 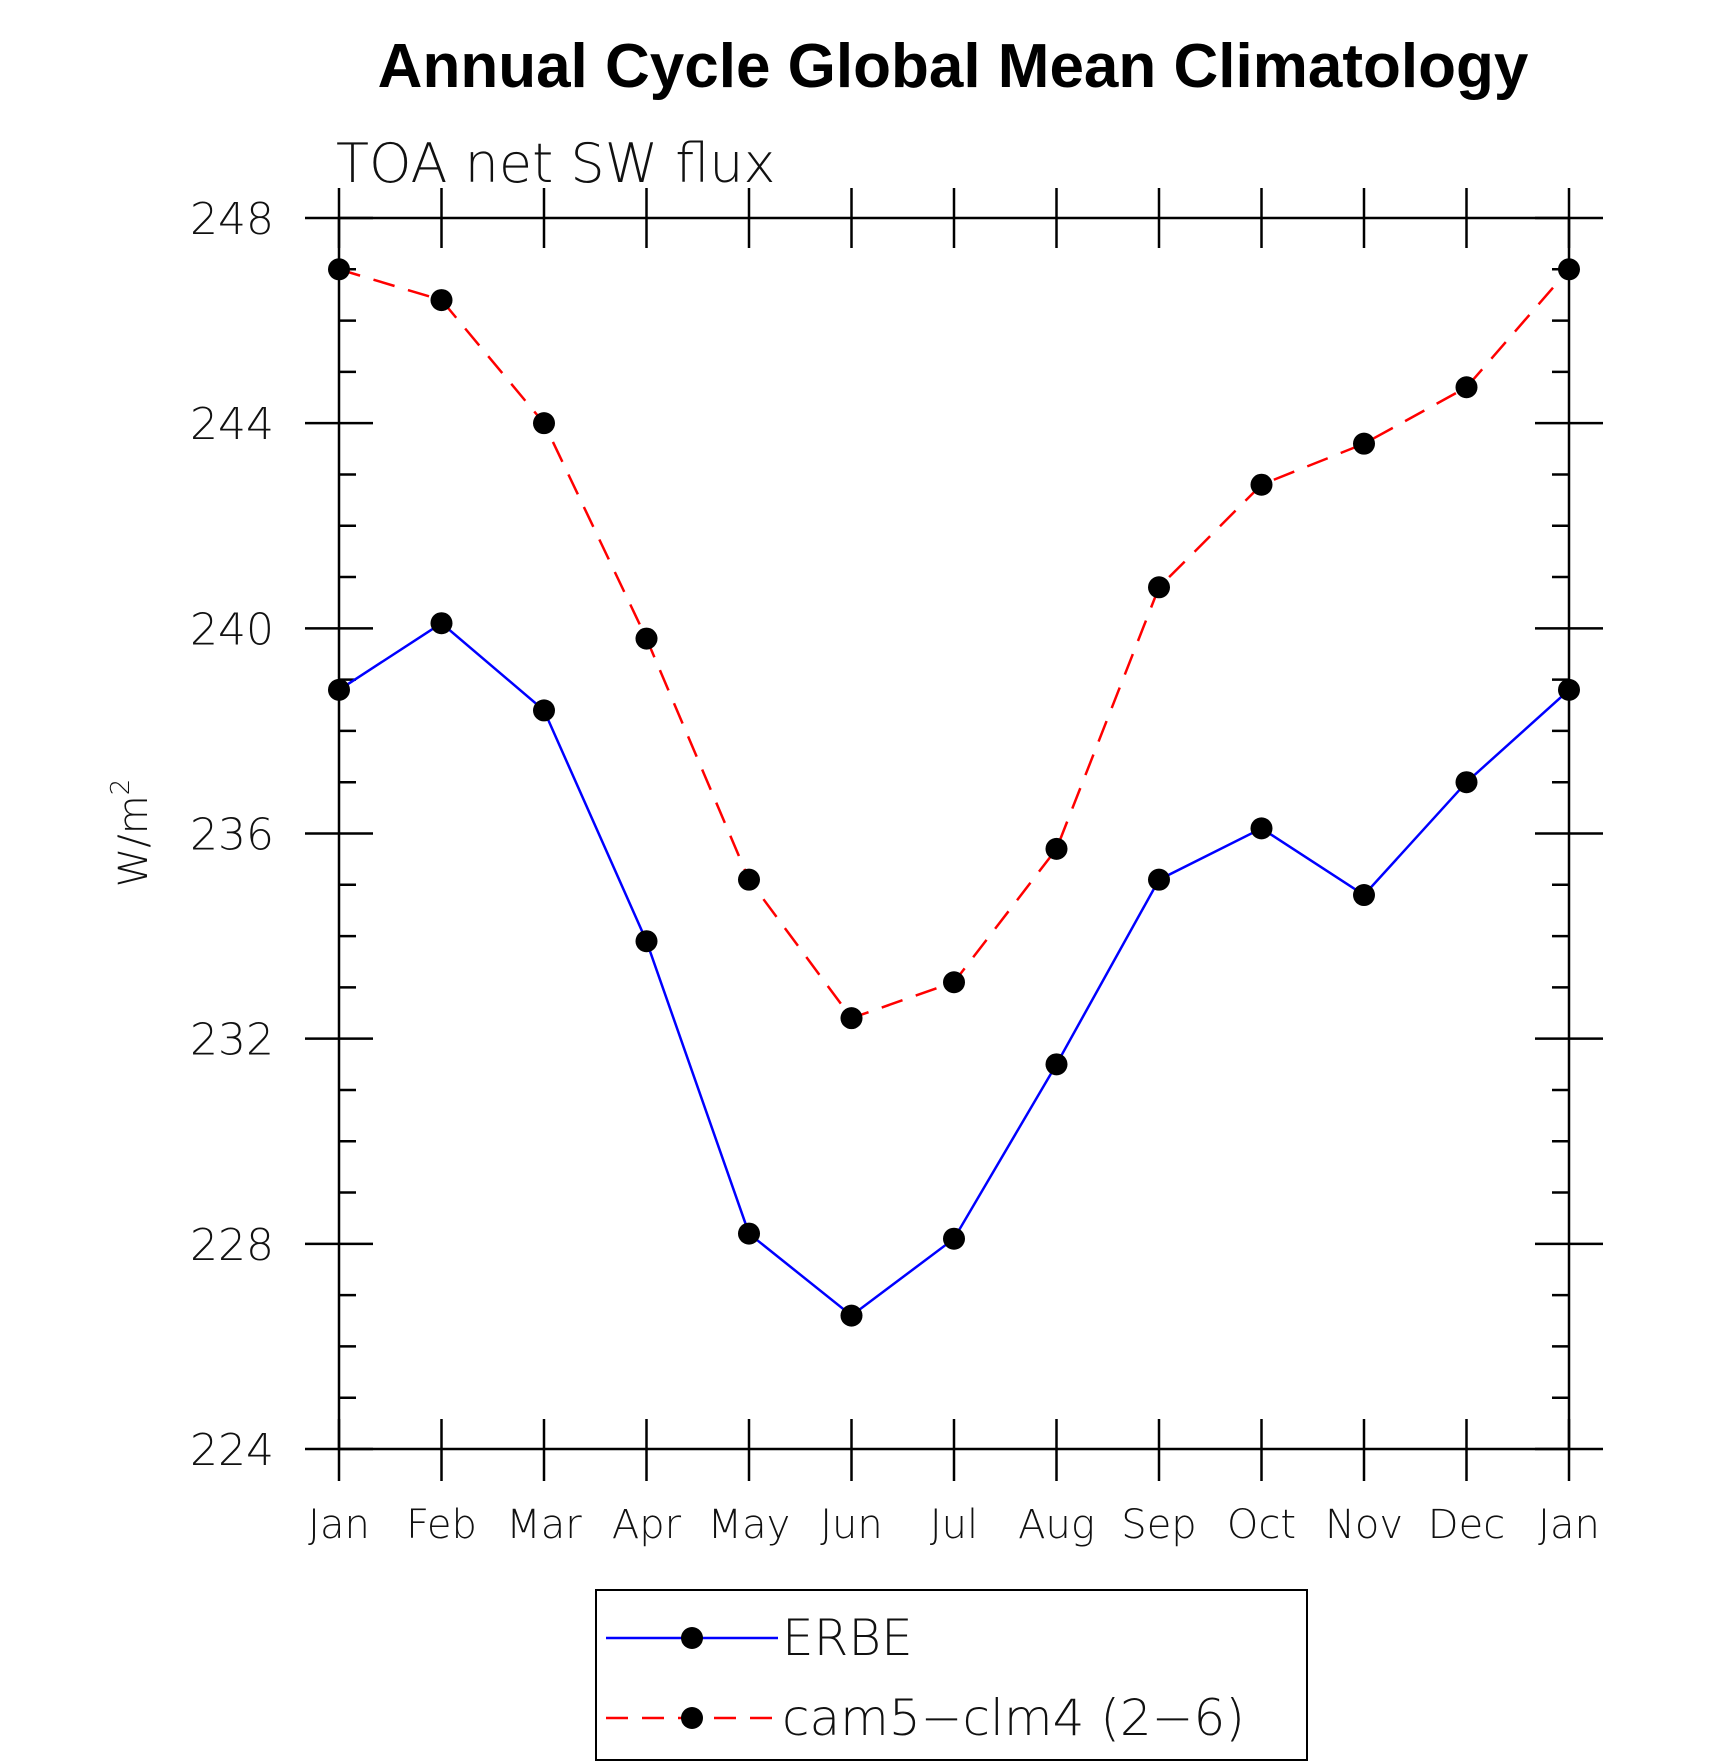 I want to click on legend-box, so click(x=951, y=1675).